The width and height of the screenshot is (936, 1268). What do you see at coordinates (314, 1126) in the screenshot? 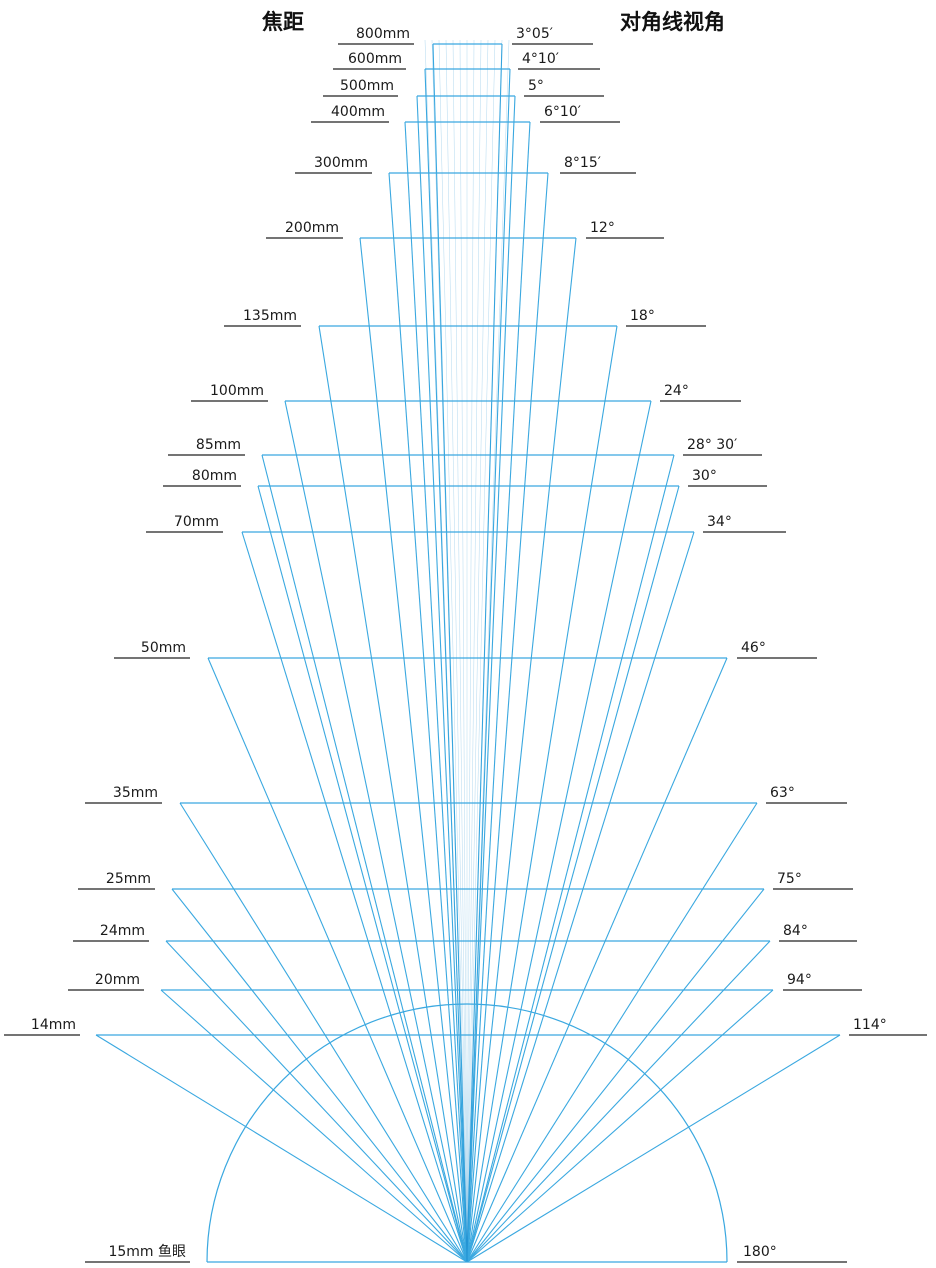
I see `ray-left-20mm` at bounding box center [314, 1126].